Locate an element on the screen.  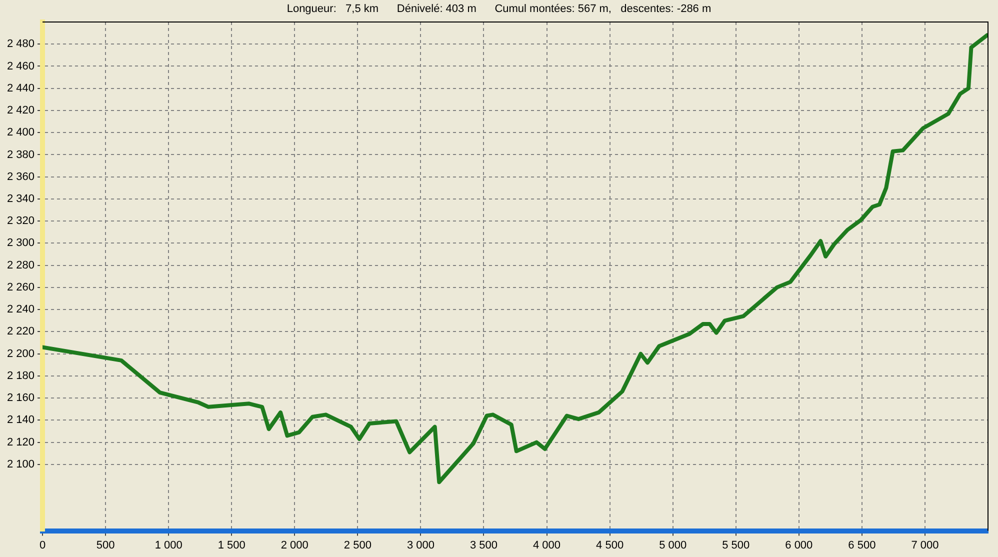
y-tick-label: 2 400 is located at coordinates (20, 132).